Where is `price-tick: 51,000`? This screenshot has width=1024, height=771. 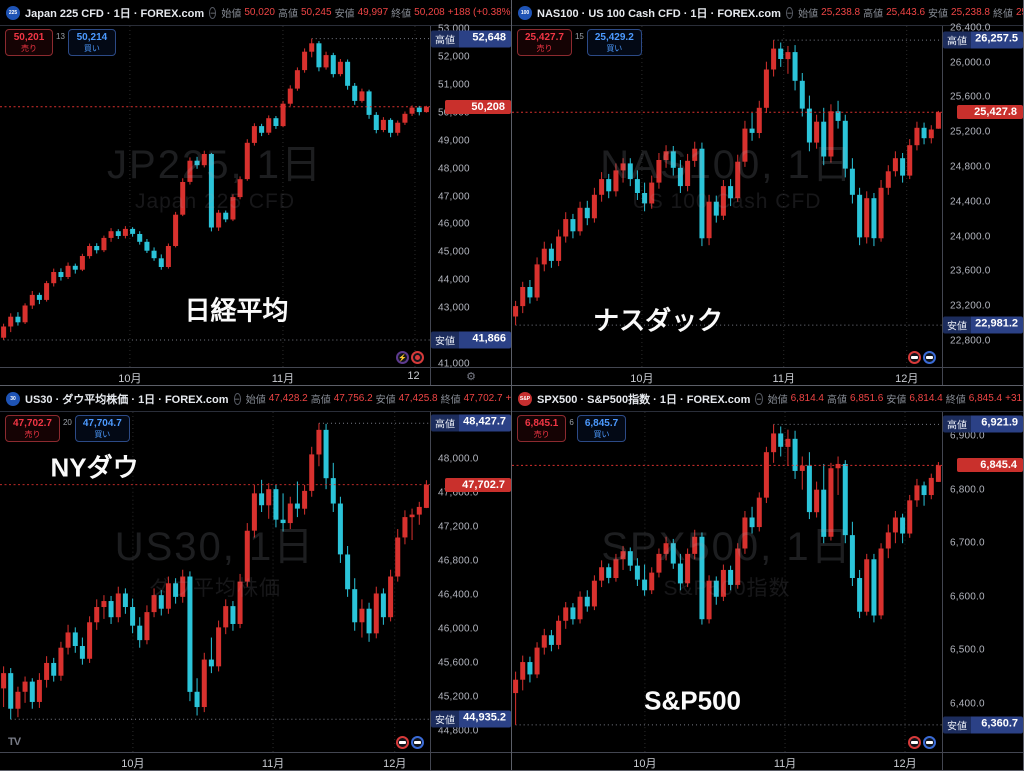 price-tick: 51,000 is located at coordinates (454, 85).